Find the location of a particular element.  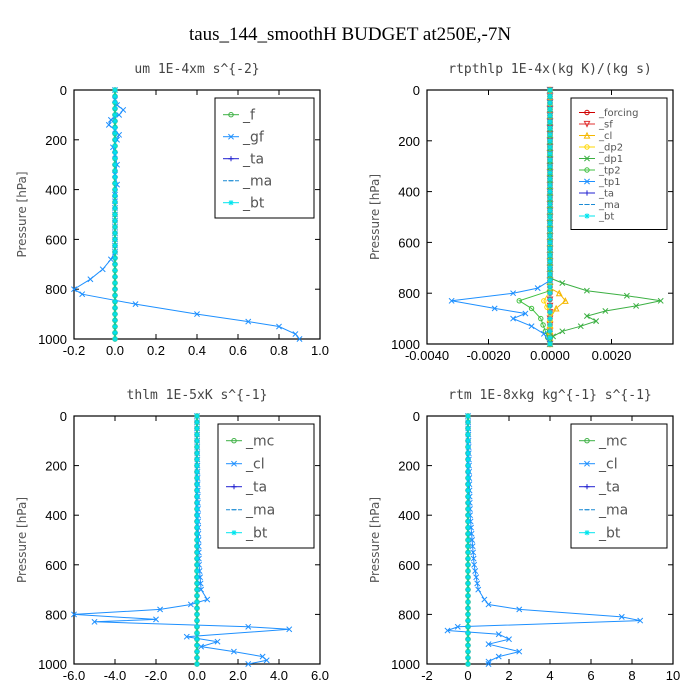

x-tick-label: 0.8 is located at coordinates (279, 350).